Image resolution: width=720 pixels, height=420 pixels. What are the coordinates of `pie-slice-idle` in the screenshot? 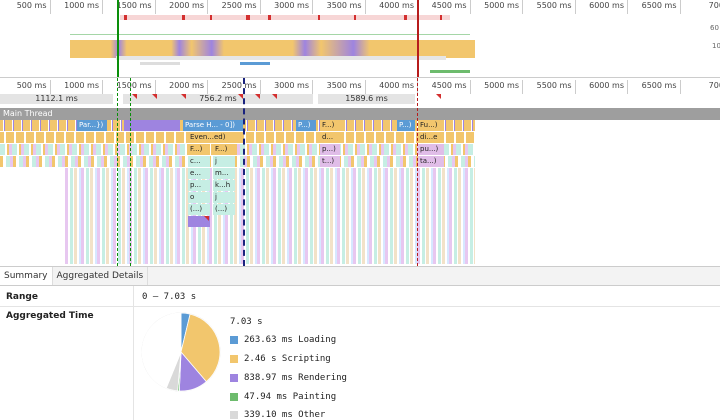 It's located at (161, 350).